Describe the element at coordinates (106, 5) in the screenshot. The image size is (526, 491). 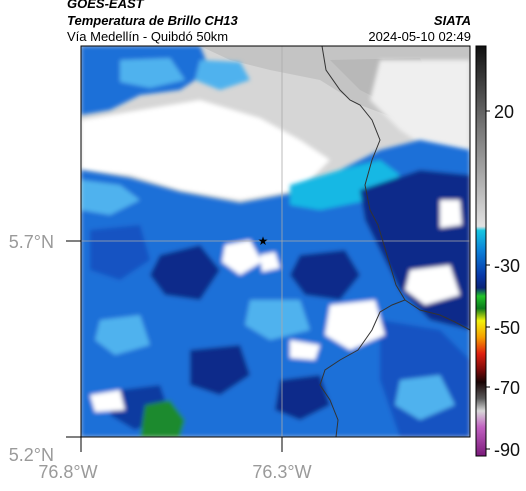
I see `satellite-title: GOES-EAST` at that location.